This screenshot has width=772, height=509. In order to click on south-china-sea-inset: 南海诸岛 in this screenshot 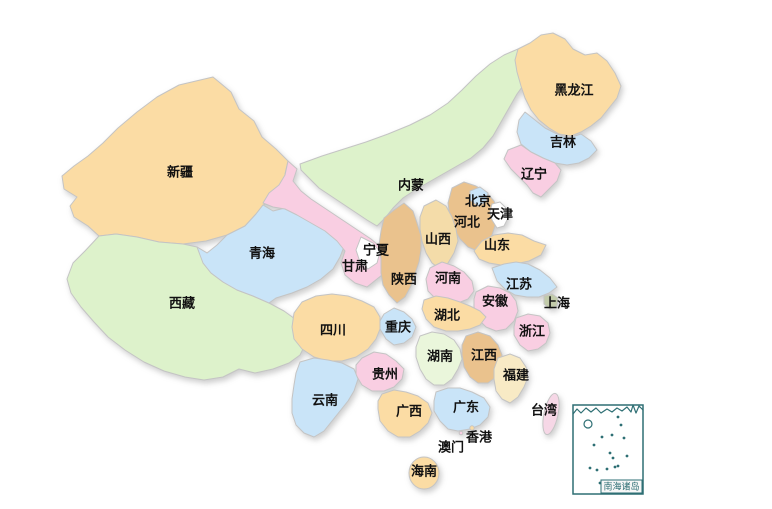, I will do `click(608, 449)`.